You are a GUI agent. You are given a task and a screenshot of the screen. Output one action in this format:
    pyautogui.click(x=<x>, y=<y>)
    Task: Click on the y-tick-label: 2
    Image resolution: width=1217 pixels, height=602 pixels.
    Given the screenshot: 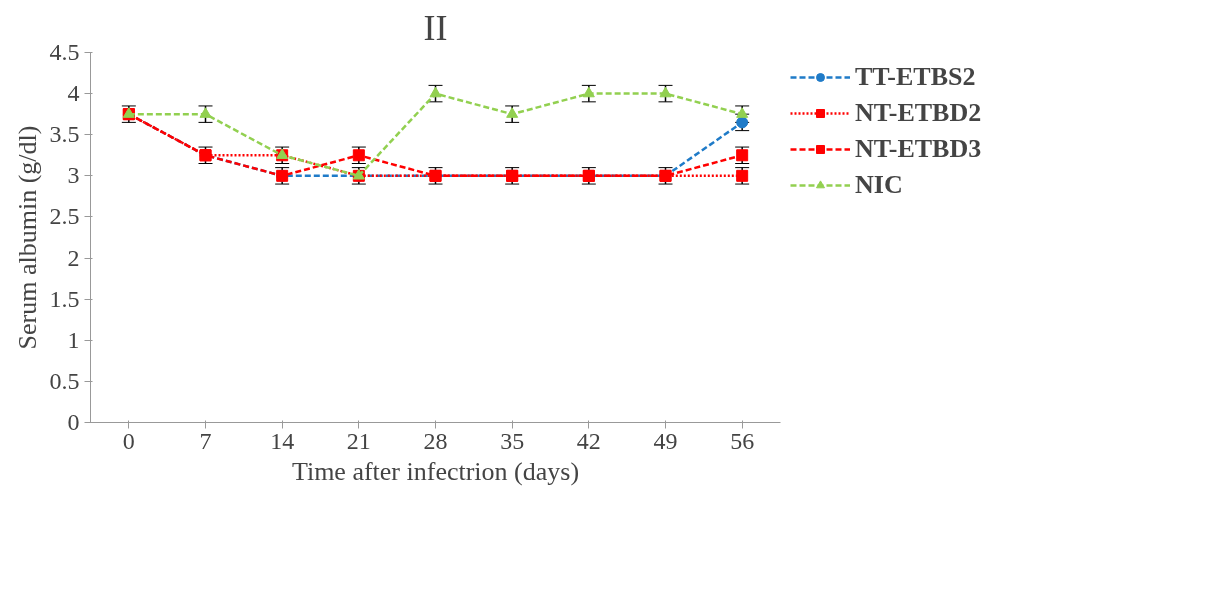 What is the action you would take?
    pyautogui.click(x=73, y=257)
    